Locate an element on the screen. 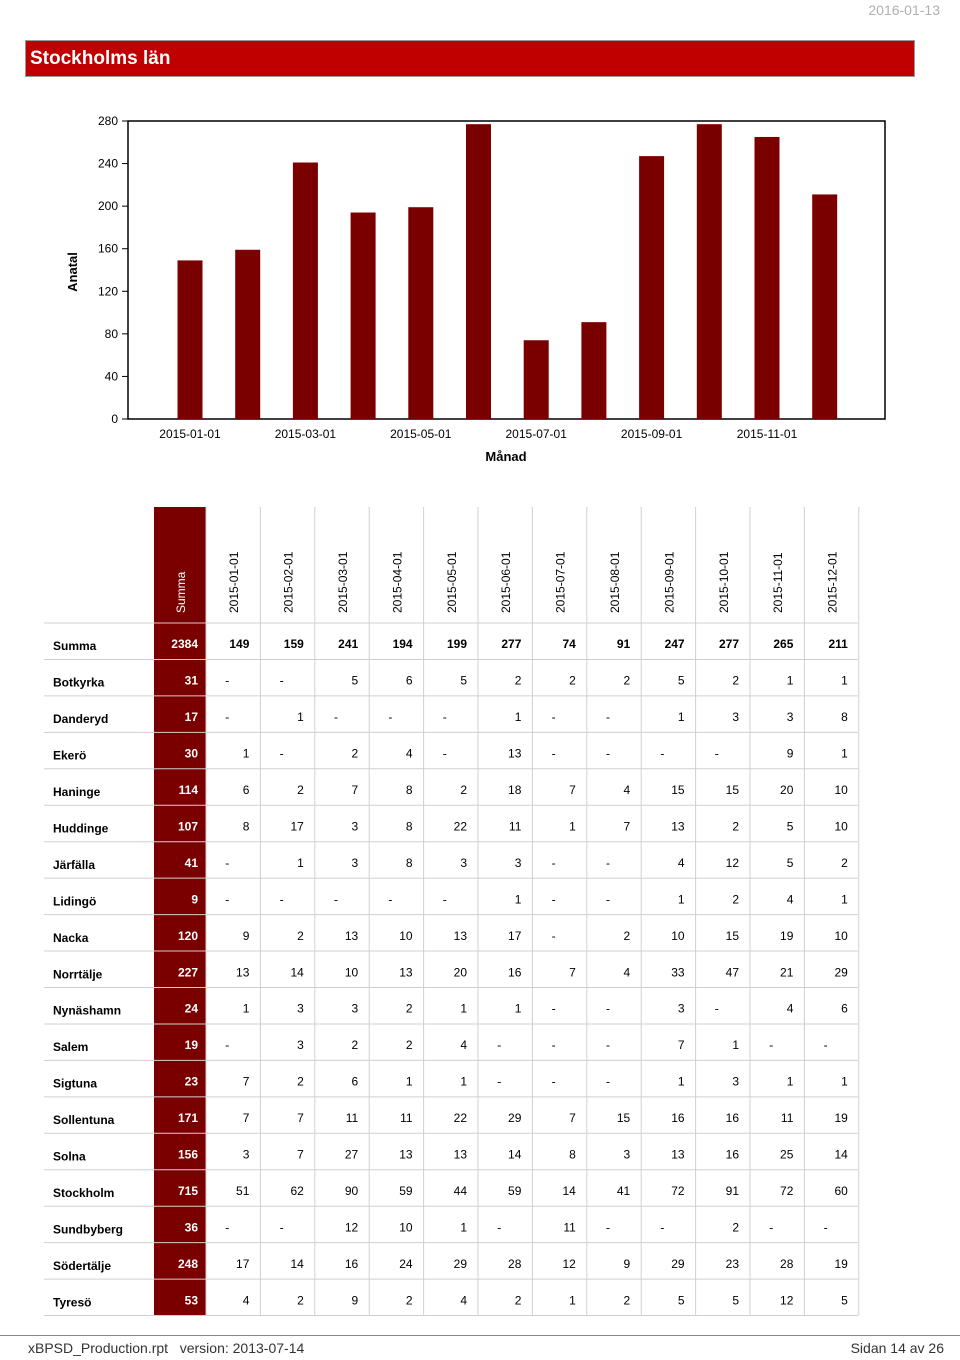  table-cell: 9 is located at coordinates (790, 754).